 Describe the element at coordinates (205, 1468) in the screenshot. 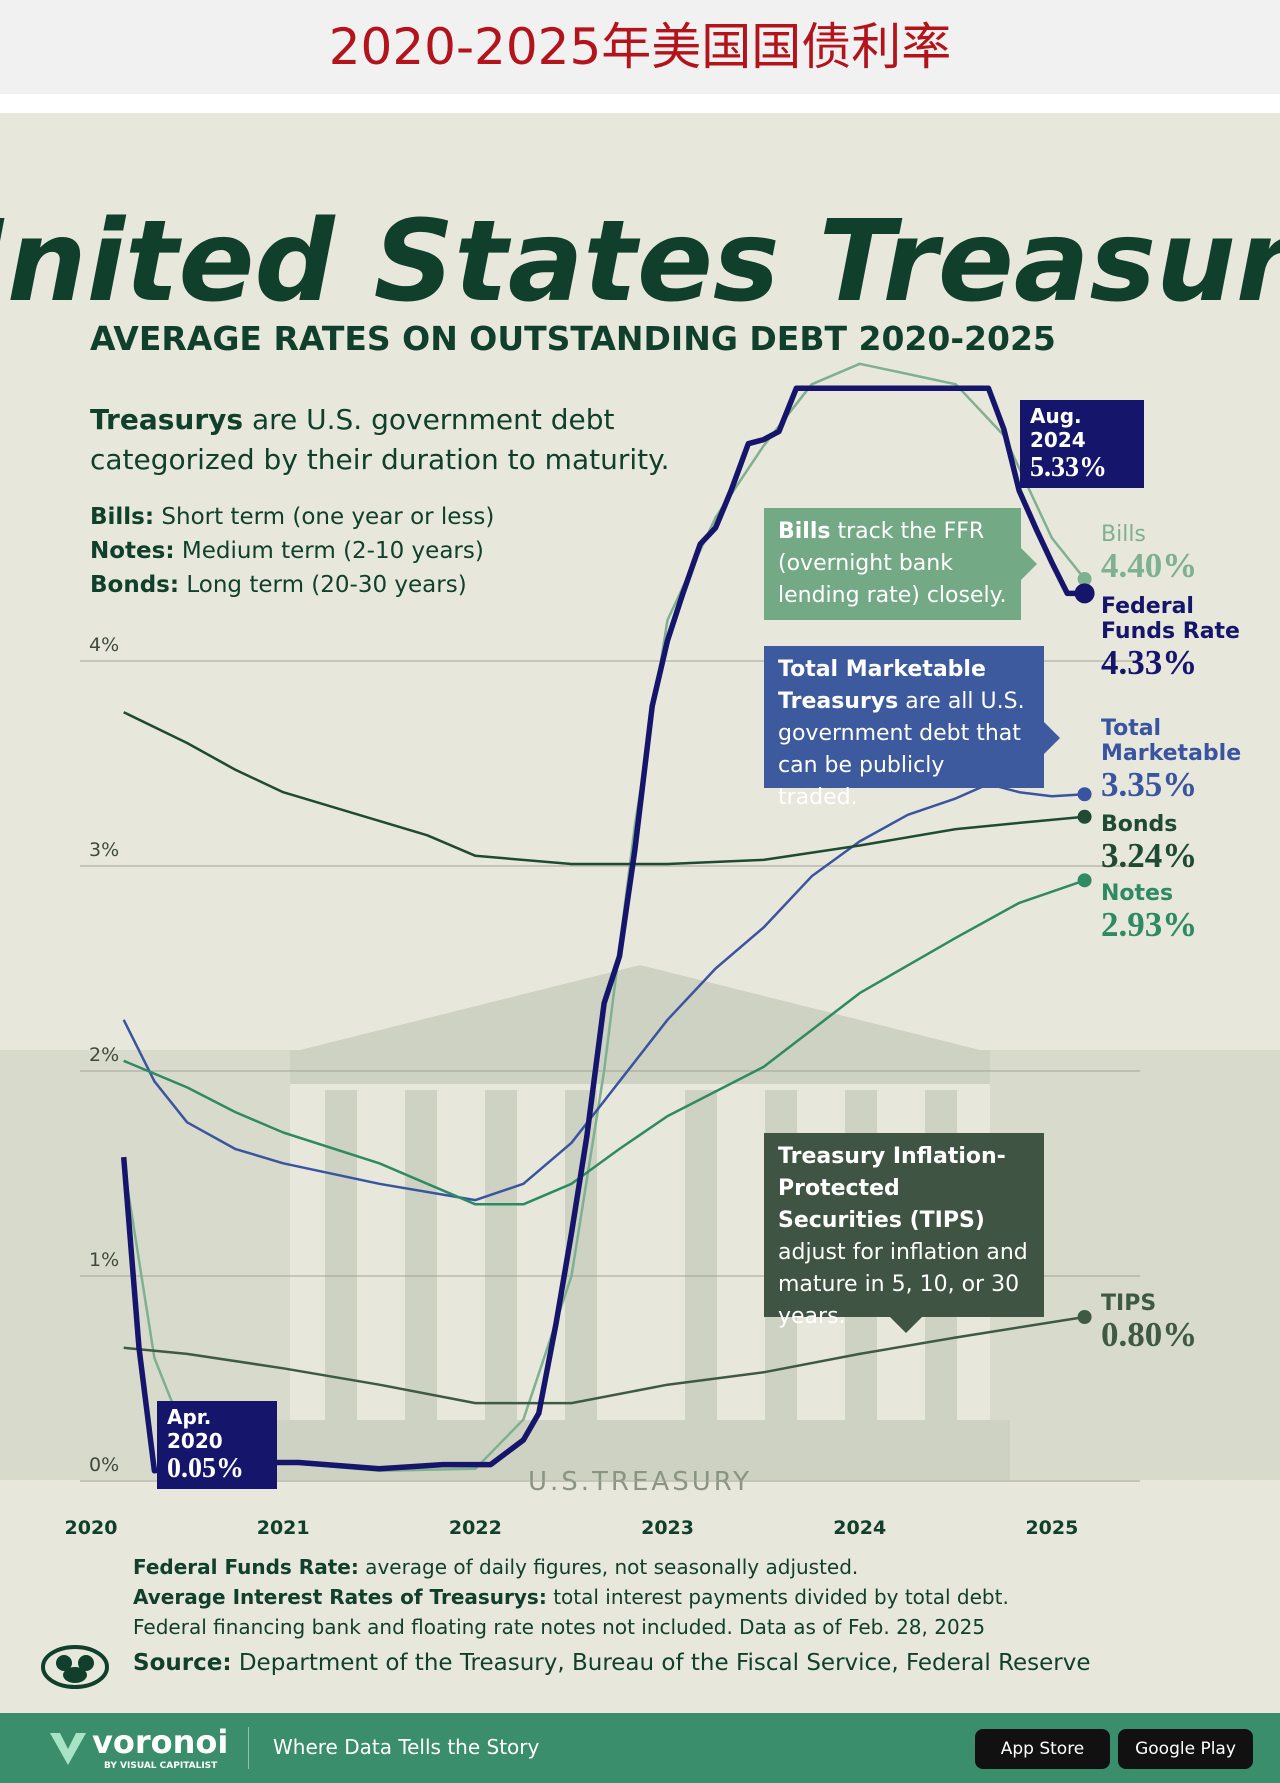

I see `callout-value: 0.05%` at that location.